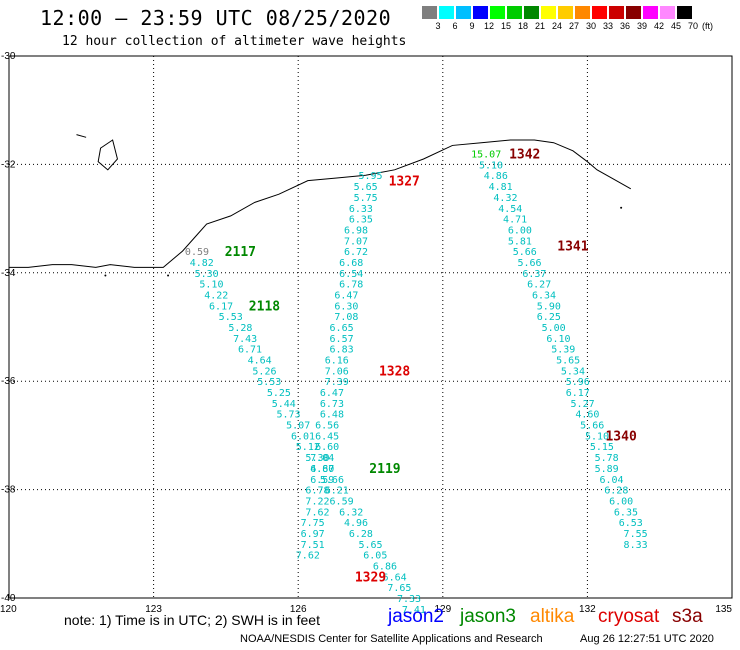 The height and width of the screenshot is (650, 740). Describe the element at coordinates (361, 209) in the screenshot. I see `wave-height-value: 6.33` at that location.